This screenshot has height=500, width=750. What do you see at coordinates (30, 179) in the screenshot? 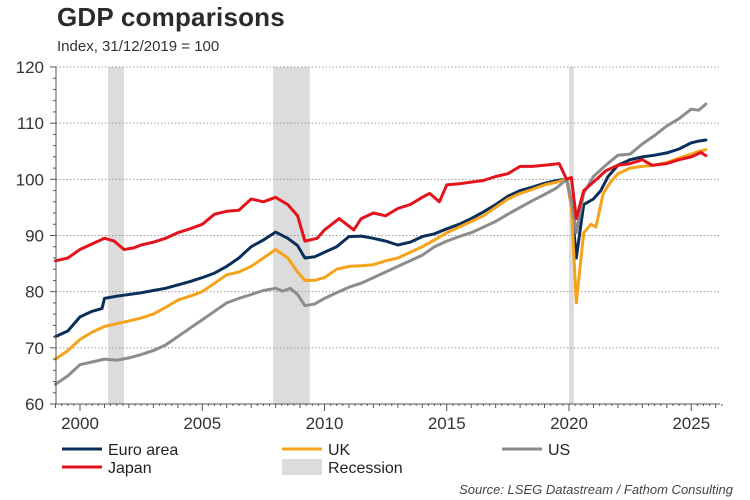
I see `y-tick-label: 100` at bounding box center [30, 179].